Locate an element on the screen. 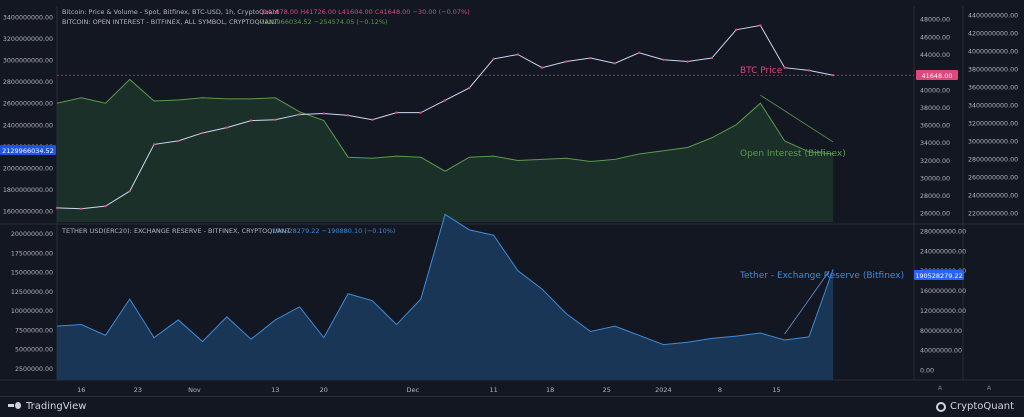 This screenshot has height=417, width=1024. price-axis-tick: 26000.00 is located at coordinates (935, 214).